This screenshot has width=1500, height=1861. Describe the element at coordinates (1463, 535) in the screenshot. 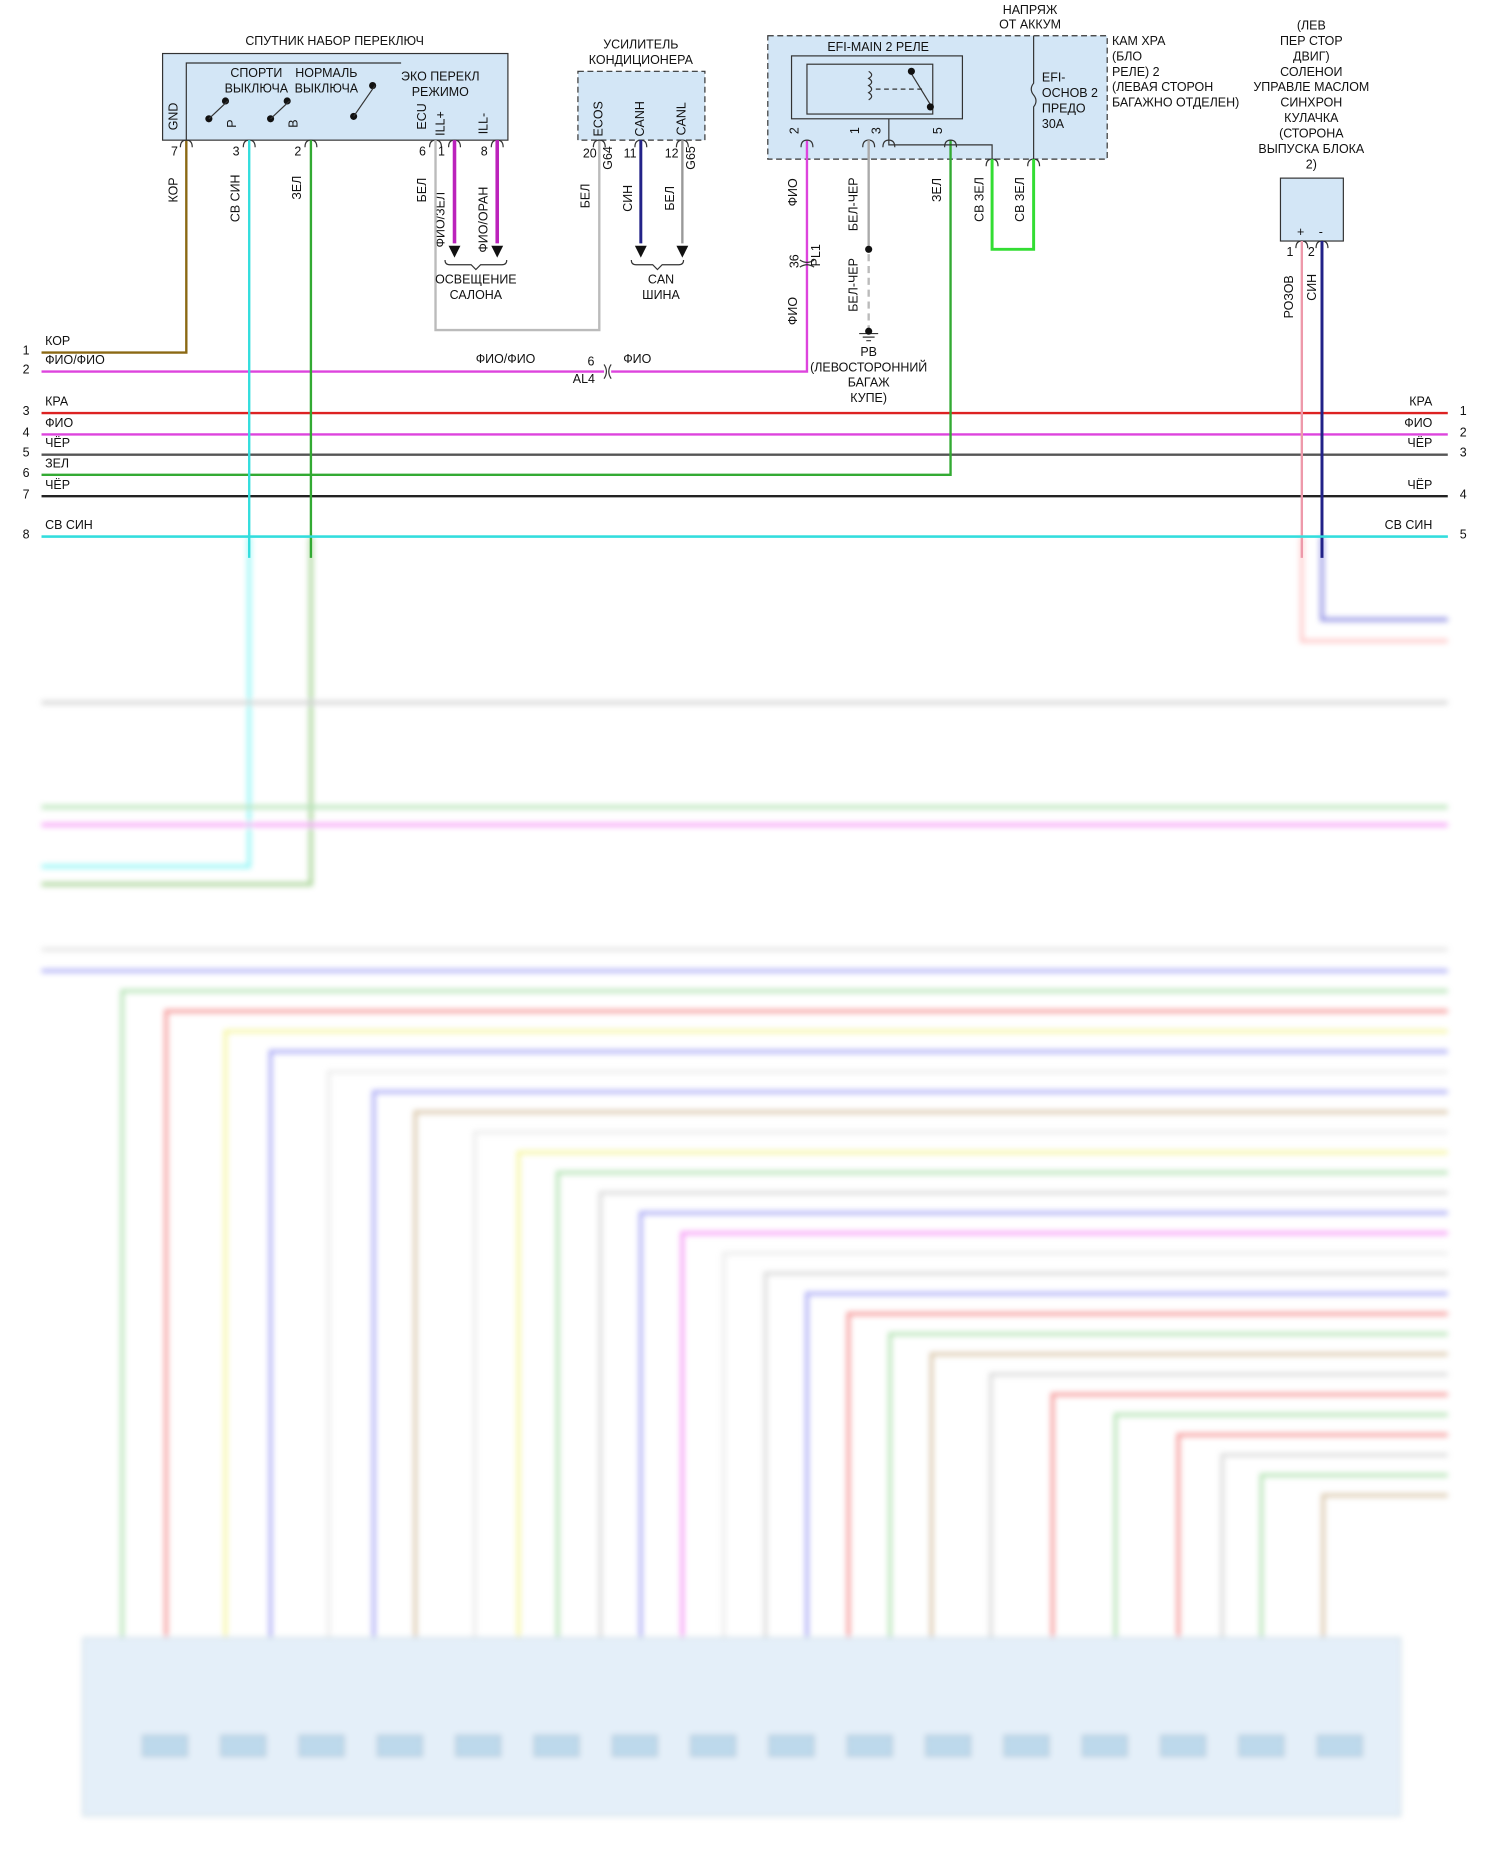

I see `bus-number: 5` at that location.